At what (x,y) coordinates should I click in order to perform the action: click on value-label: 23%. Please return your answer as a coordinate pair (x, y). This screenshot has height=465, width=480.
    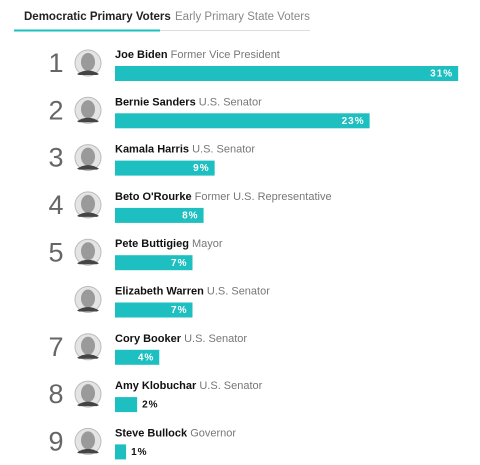
    Looking at the image, I should click on (353, 121).